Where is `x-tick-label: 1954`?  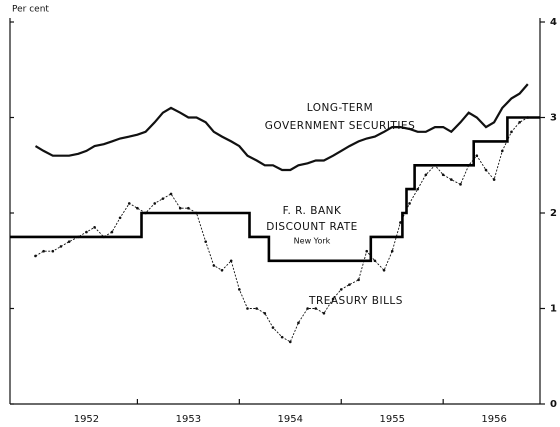
x-tick-label: 1954 is located at coordinates (290, 419).